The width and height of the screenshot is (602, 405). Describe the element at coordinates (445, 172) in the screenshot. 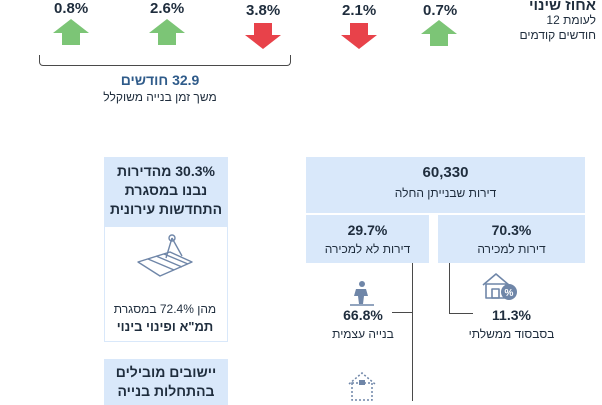

I see `total-starts-value: 60,330` at that location.